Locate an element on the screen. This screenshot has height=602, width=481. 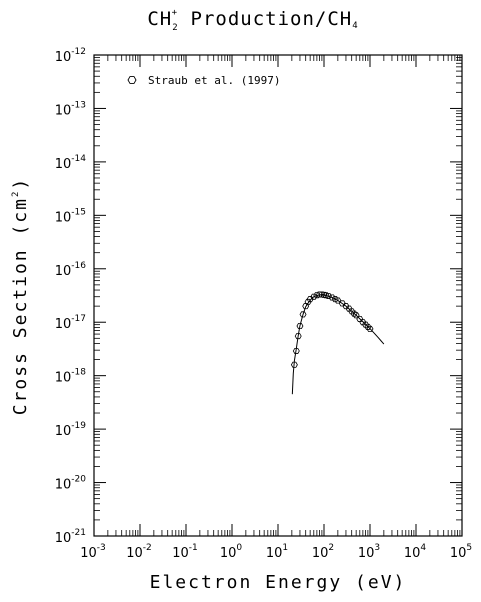
y-tick-label: 10-18 is located at coordinates (71, 377).